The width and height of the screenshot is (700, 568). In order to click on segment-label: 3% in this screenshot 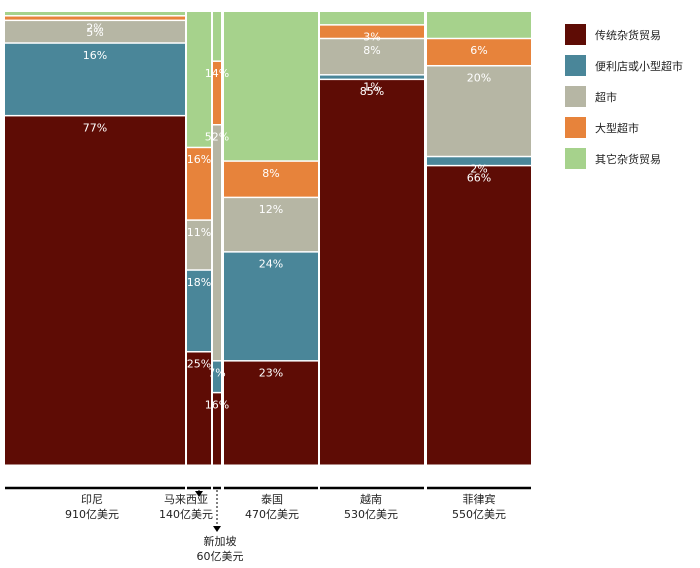, I will do `click(371, 37)`.